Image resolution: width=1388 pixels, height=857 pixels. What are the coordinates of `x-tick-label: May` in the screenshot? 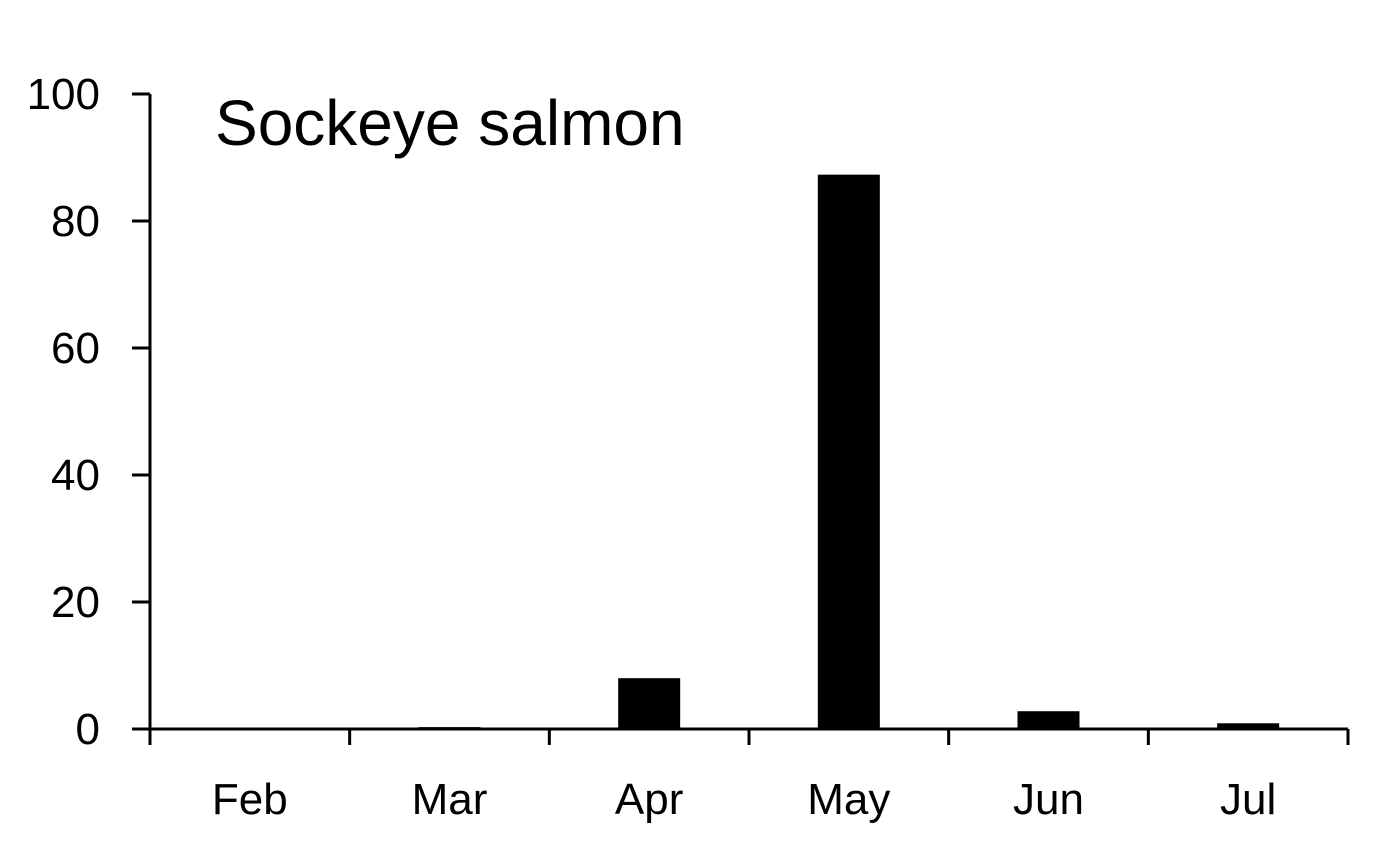 It's located at (848, 799).